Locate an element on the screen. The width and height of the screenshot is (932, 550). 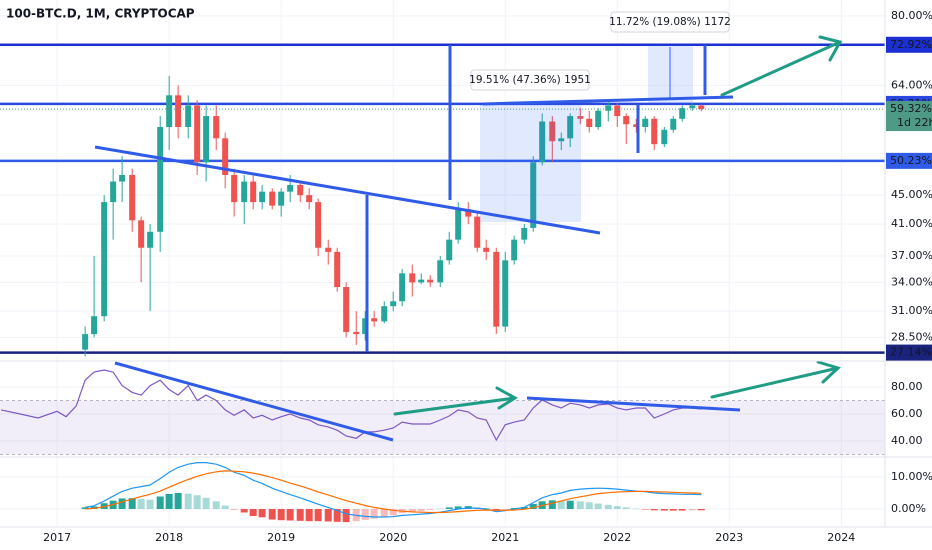
price-level-label: 72.92% is located at coordinates (911, 44).